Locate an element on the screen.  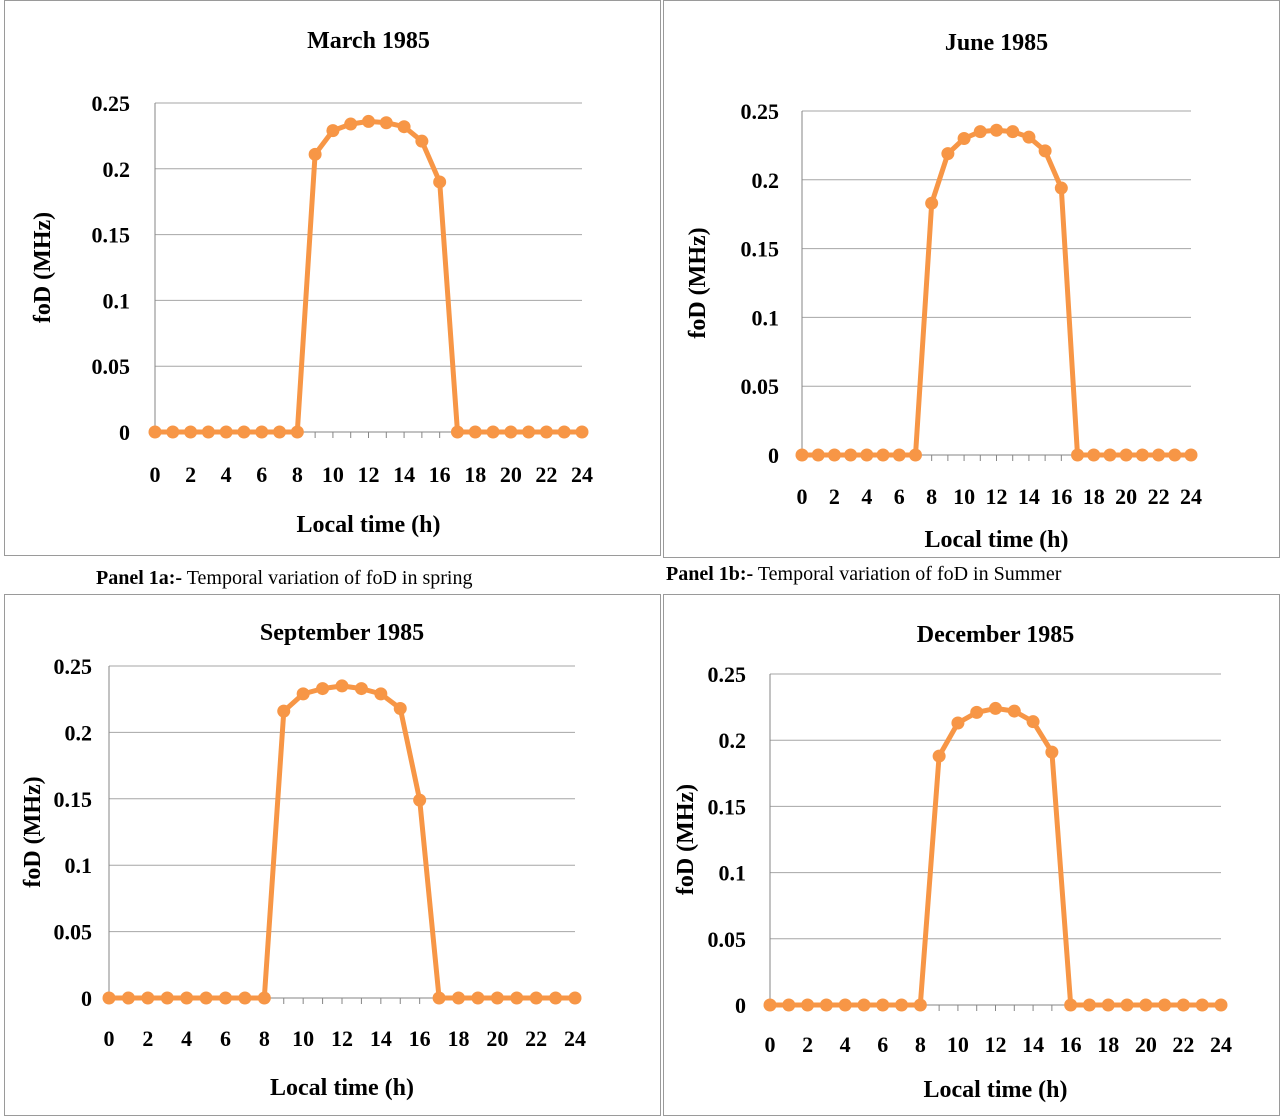
chart-2-ytick-0-05: 0.05 is located at coordinates (760, 386).